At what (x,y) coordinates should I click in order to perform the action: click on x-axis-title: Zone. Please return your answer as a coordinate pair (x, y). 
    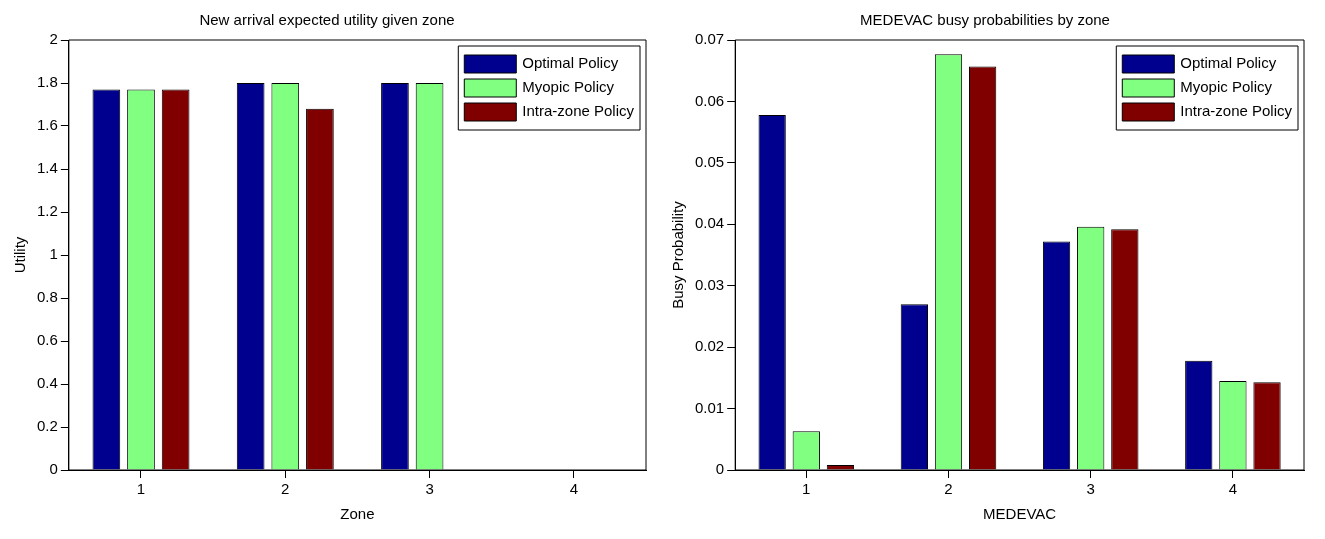
    Looking at the image, I should click on (357, 514).